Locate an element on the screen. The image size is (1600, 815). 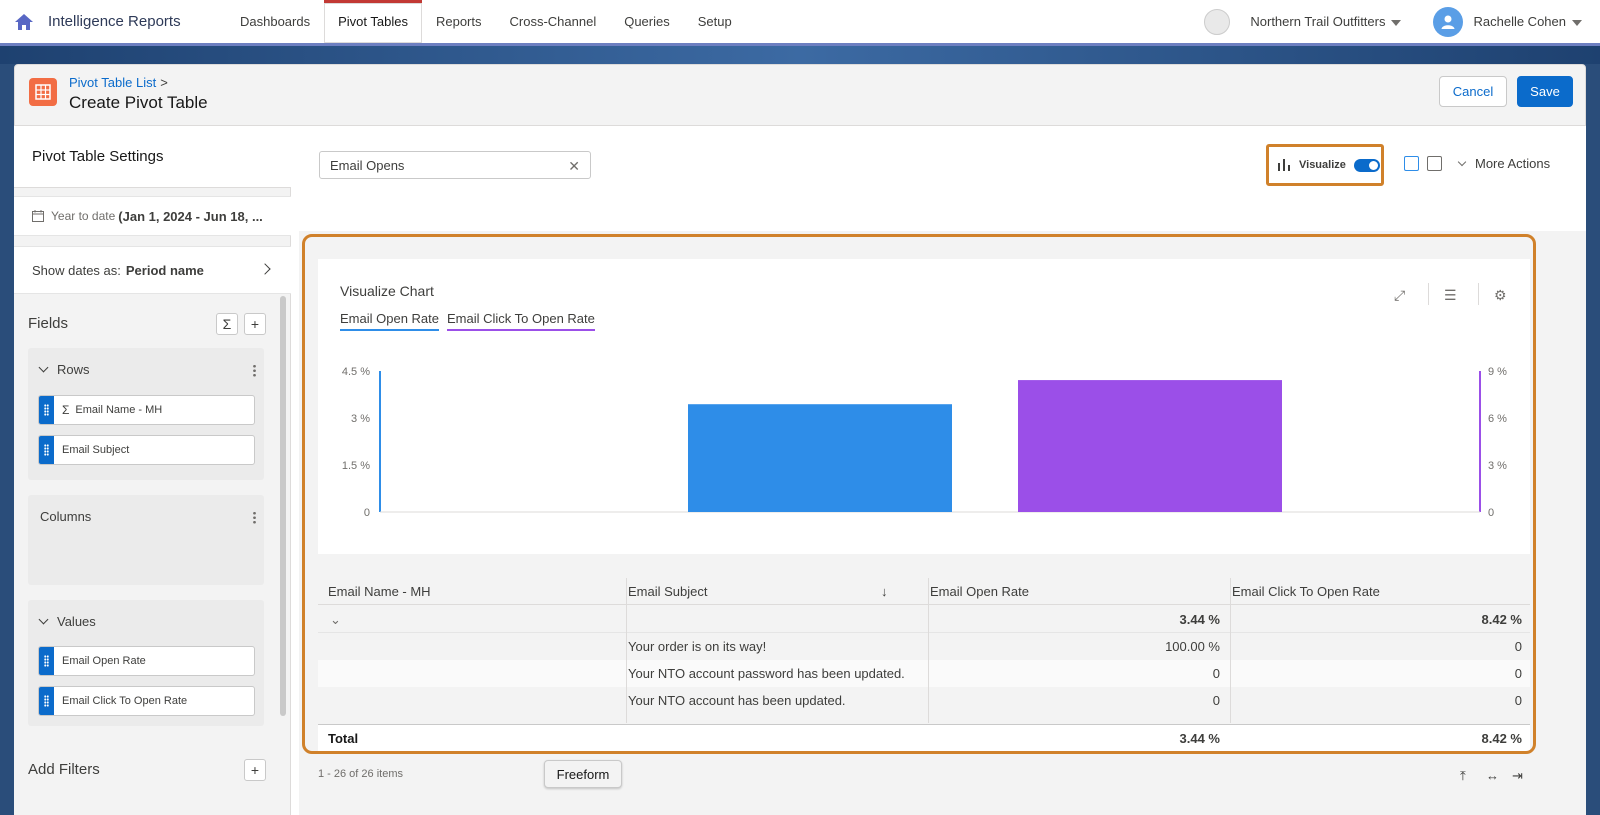
layout-view-icon is located at coordinates (1411, 163).